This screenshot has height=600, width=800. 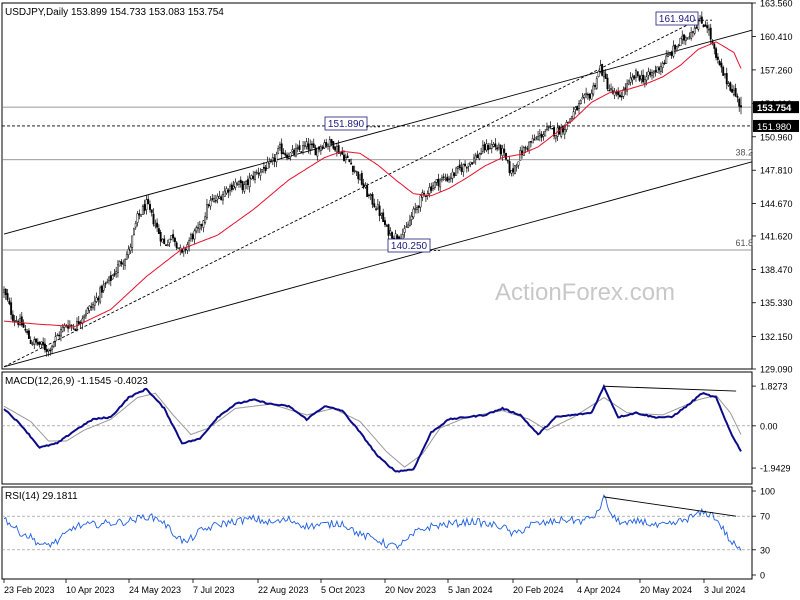 I want to click on rsi-line, so click(x=372, y=522).